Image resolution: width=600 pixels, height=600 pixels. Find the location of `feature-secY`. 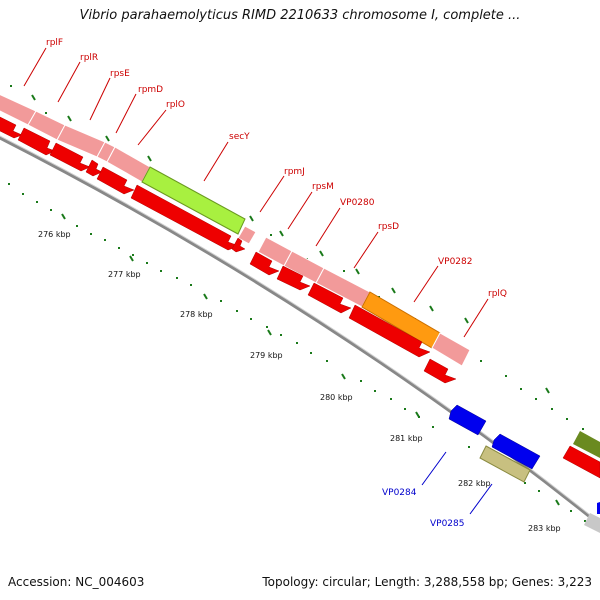

feature-secY is located at coordinates (193, 200).